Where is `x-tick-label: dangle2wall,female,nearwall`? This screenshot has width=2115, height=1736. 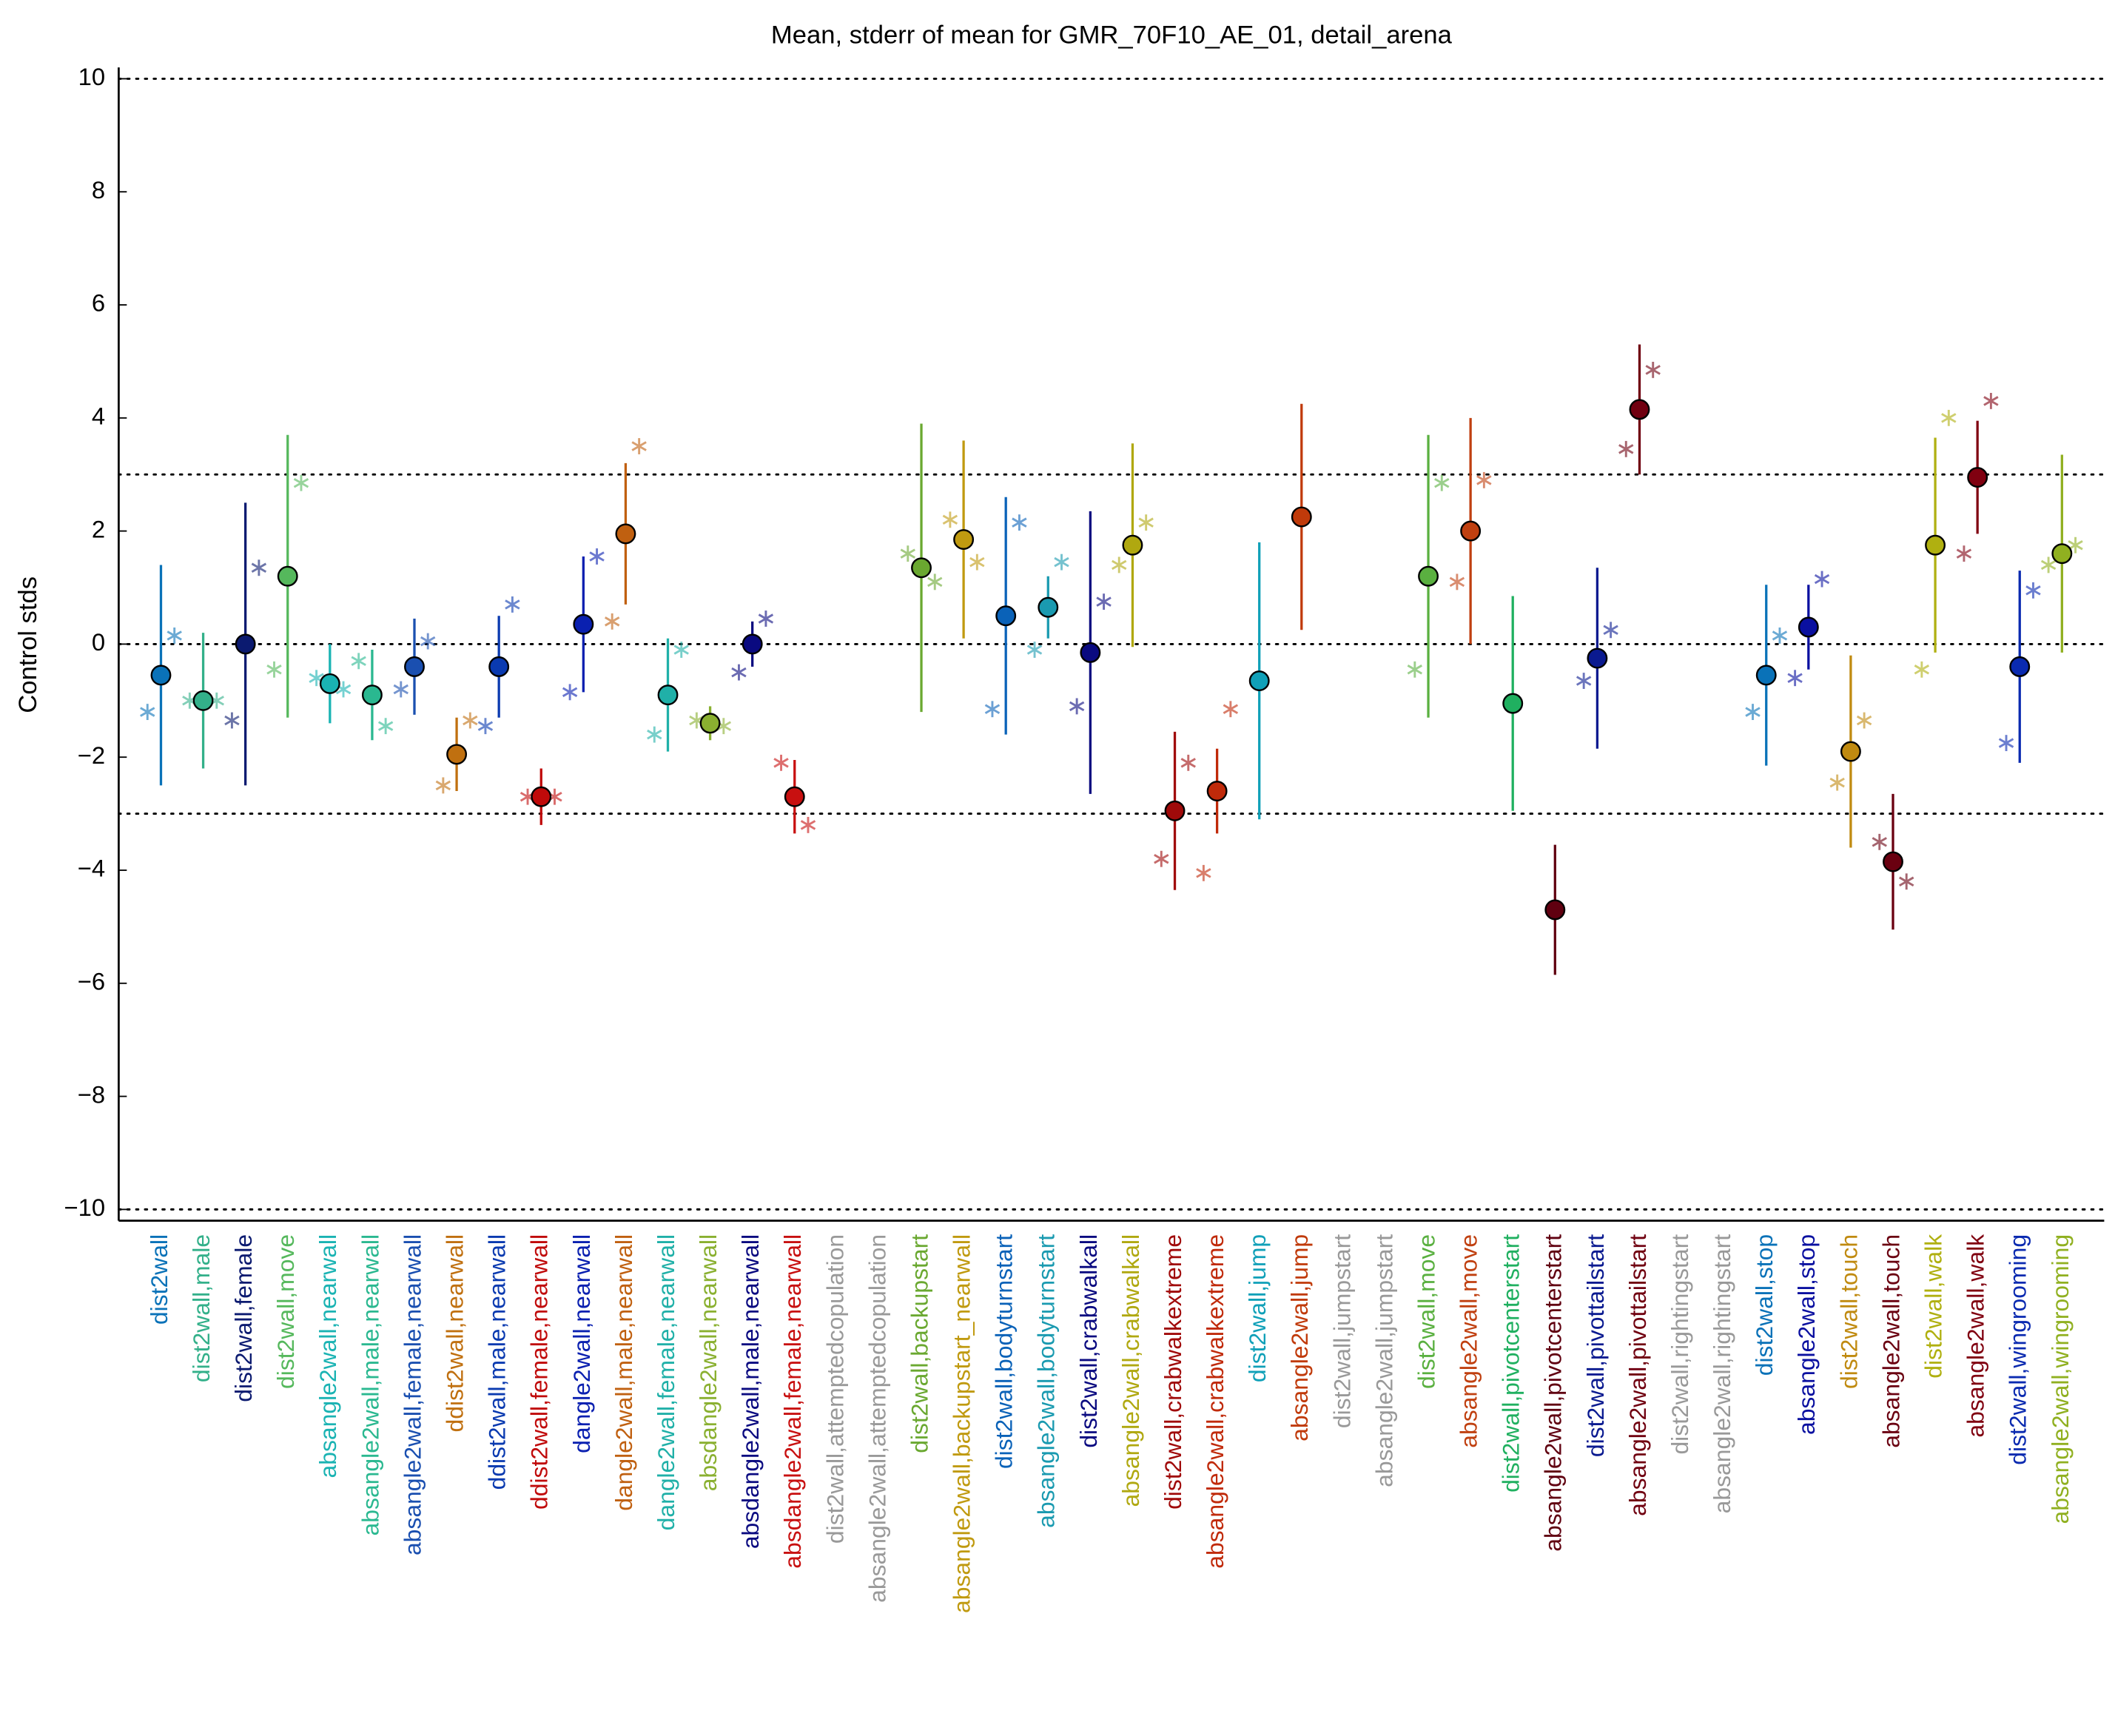
x-tick-label: dangle2wall,female,nearwall is located at coordinates (666, 1382).